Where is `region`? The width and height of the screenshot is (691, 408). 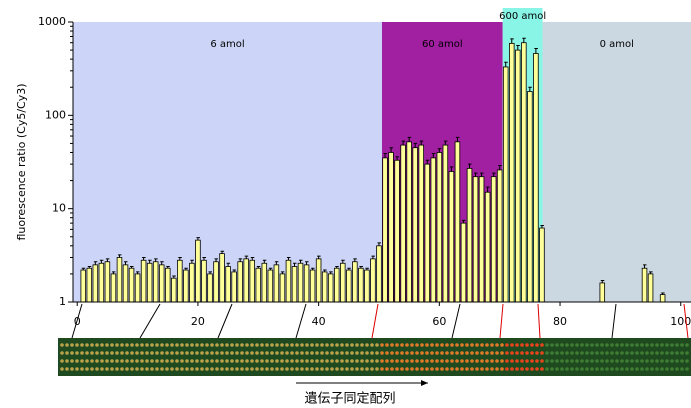 region is located at coordinates (442, 162).